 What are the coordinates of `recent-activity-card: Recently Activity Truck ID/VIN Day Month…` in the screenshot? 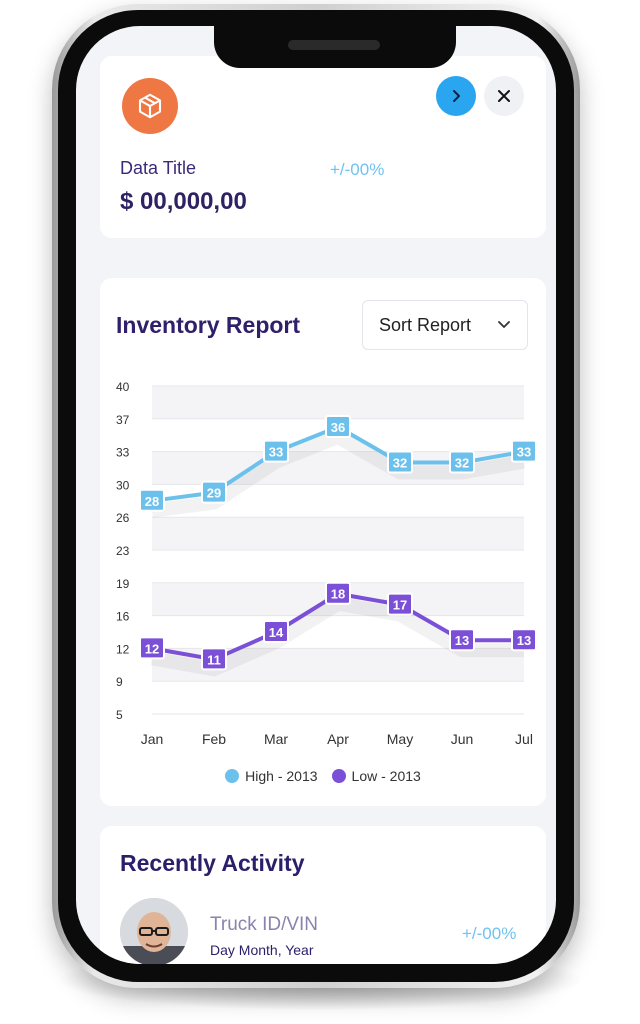 It's located at (323, 895).